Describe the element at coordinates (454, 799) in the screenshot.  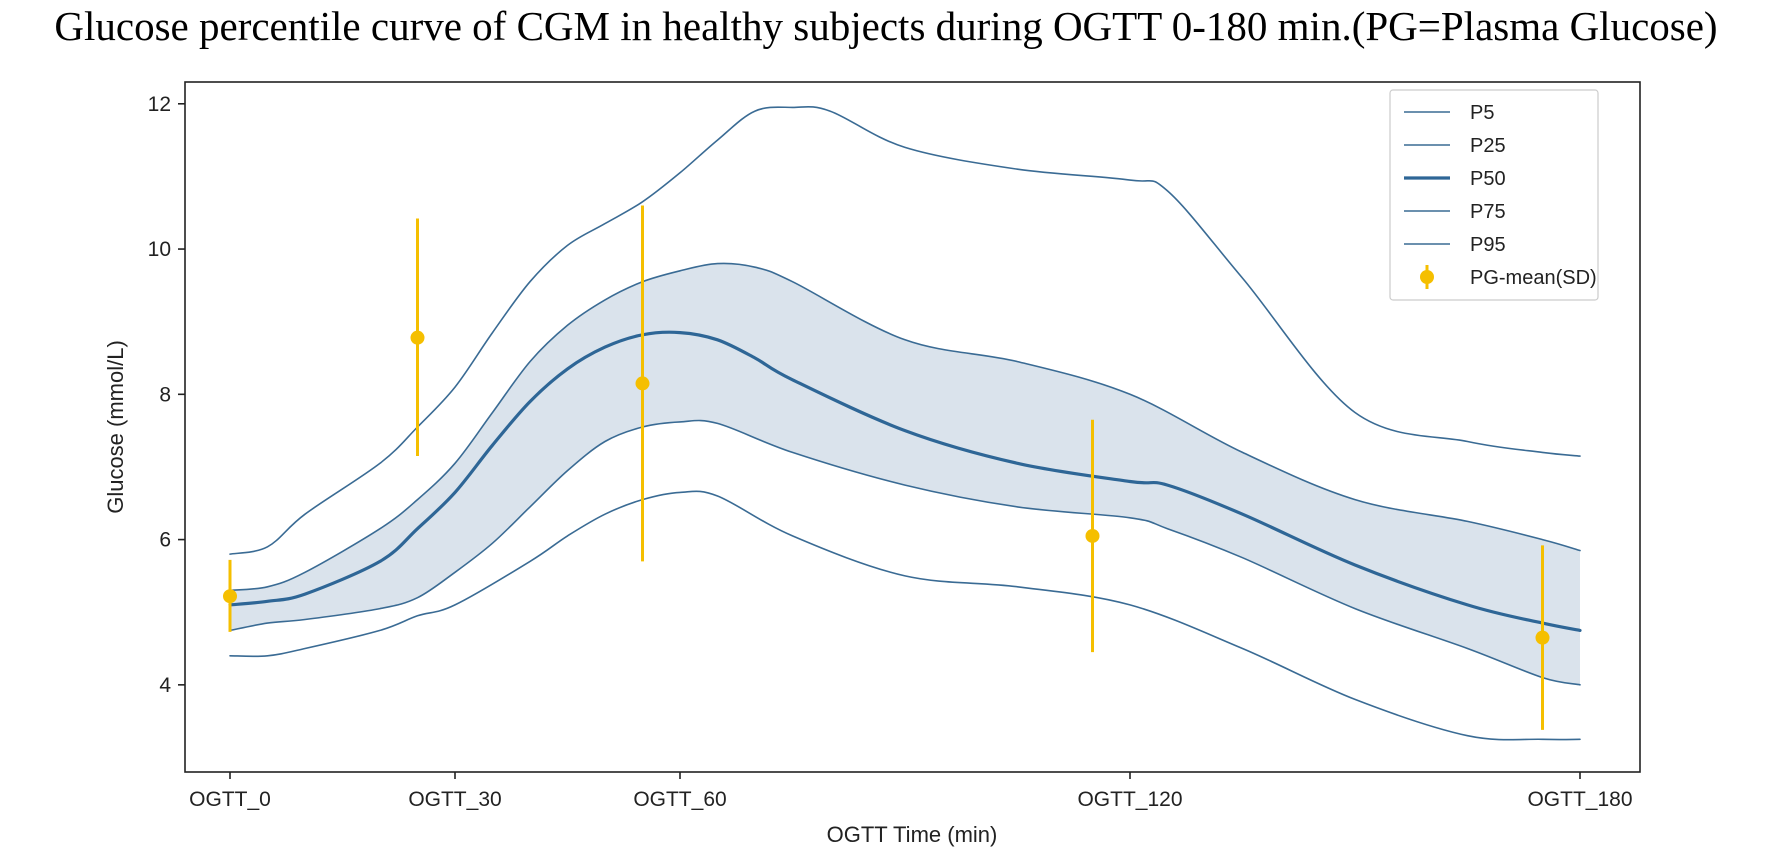
I see `x-tick-label: OGTT_30` at that location.